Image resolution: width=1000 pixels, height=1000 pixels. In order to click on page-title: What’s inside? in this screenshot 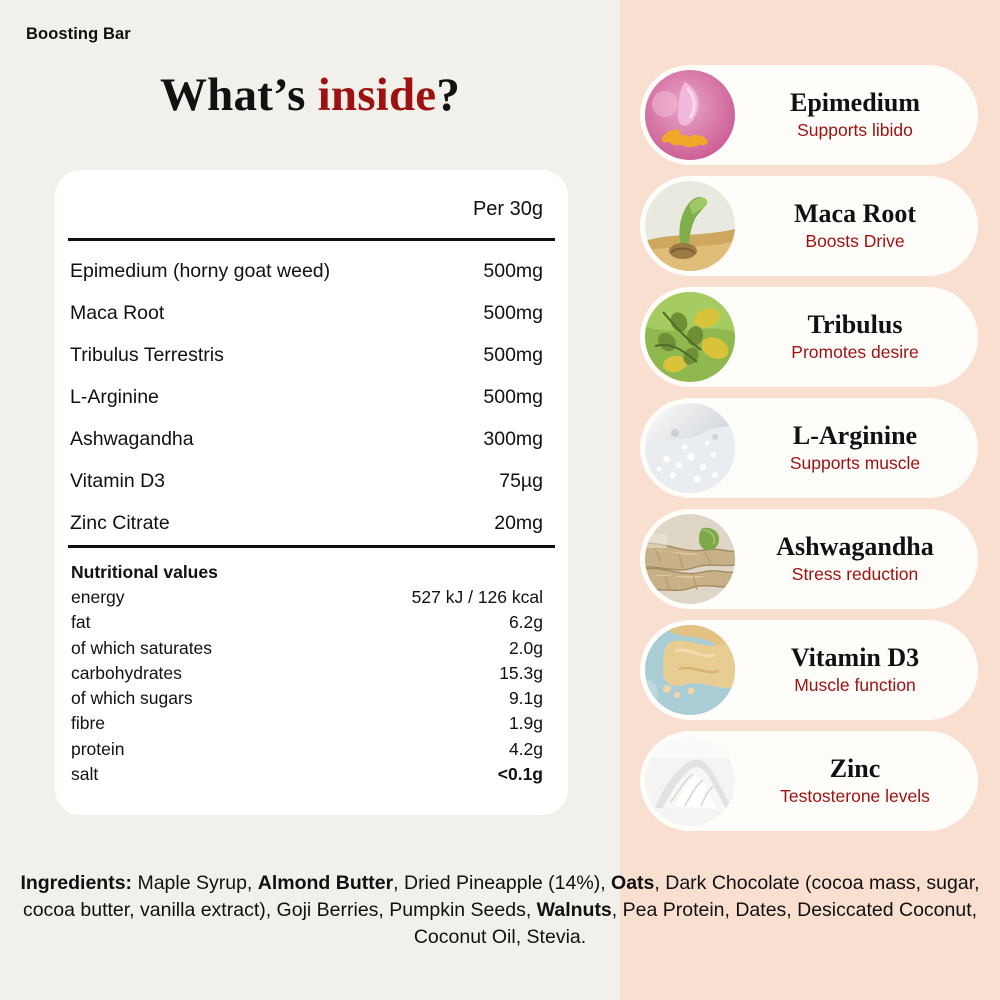, I will do `click(310, 95)`.